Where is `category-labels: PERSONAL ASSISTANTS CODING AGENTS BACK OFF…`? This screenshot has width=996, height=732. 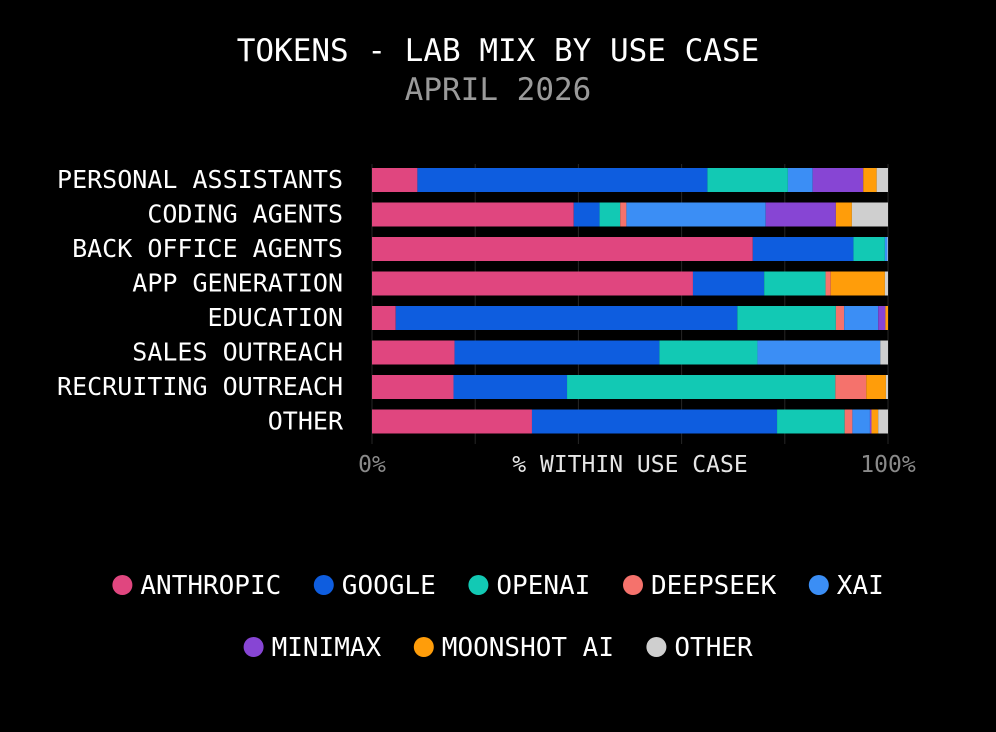
category-labels: PERSONAL ASSISTANTS CODING AGENTS BACK OFF… is located at coordinates (200, 300).